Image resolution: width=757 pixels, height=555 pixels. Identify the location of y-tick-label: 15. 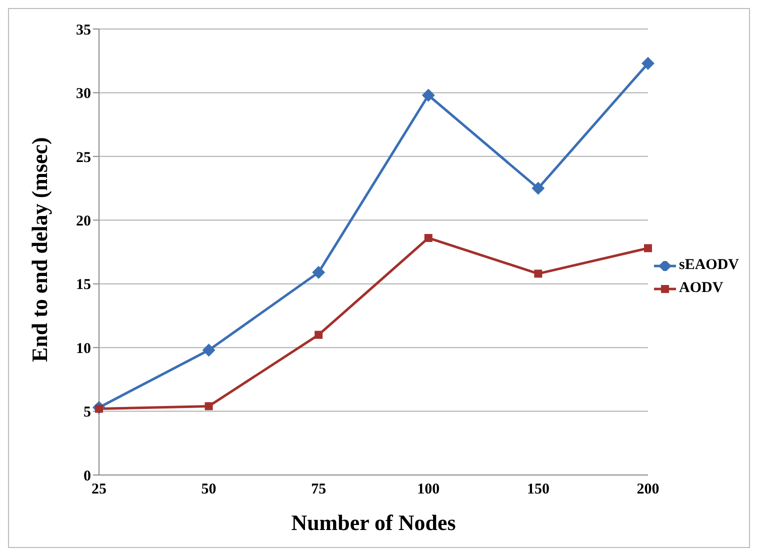
(83, 285).